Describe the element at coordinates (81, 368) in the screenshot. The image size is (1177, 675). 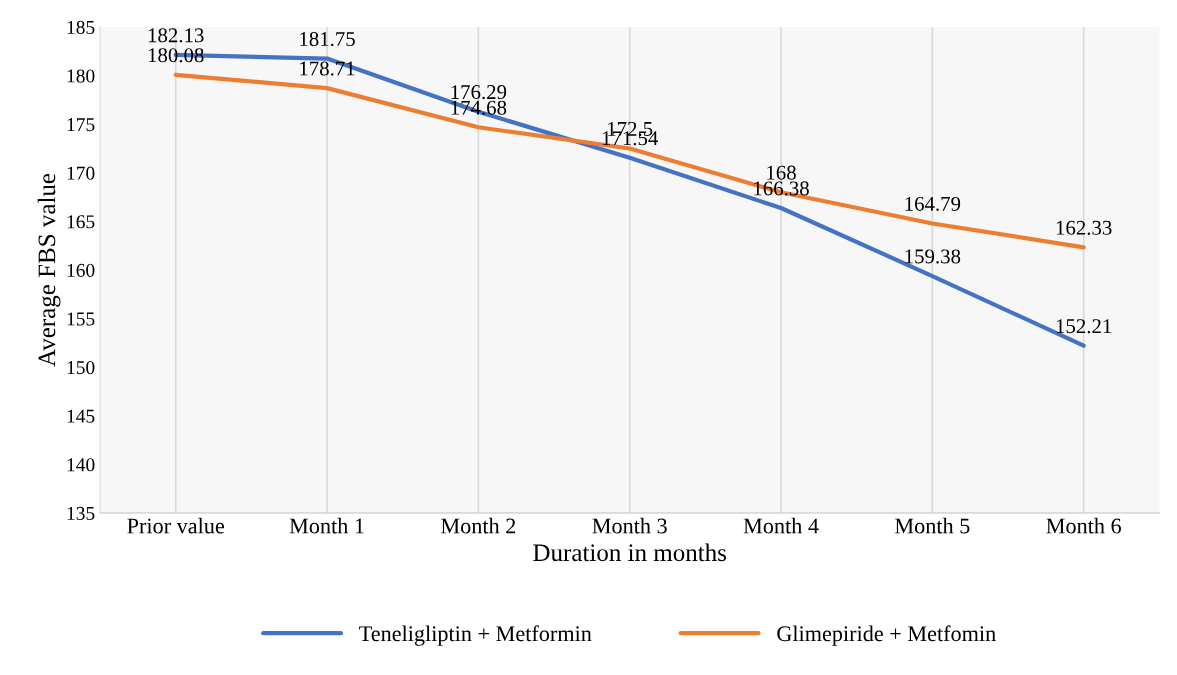
I see `y-tick-label: 150` at that location.